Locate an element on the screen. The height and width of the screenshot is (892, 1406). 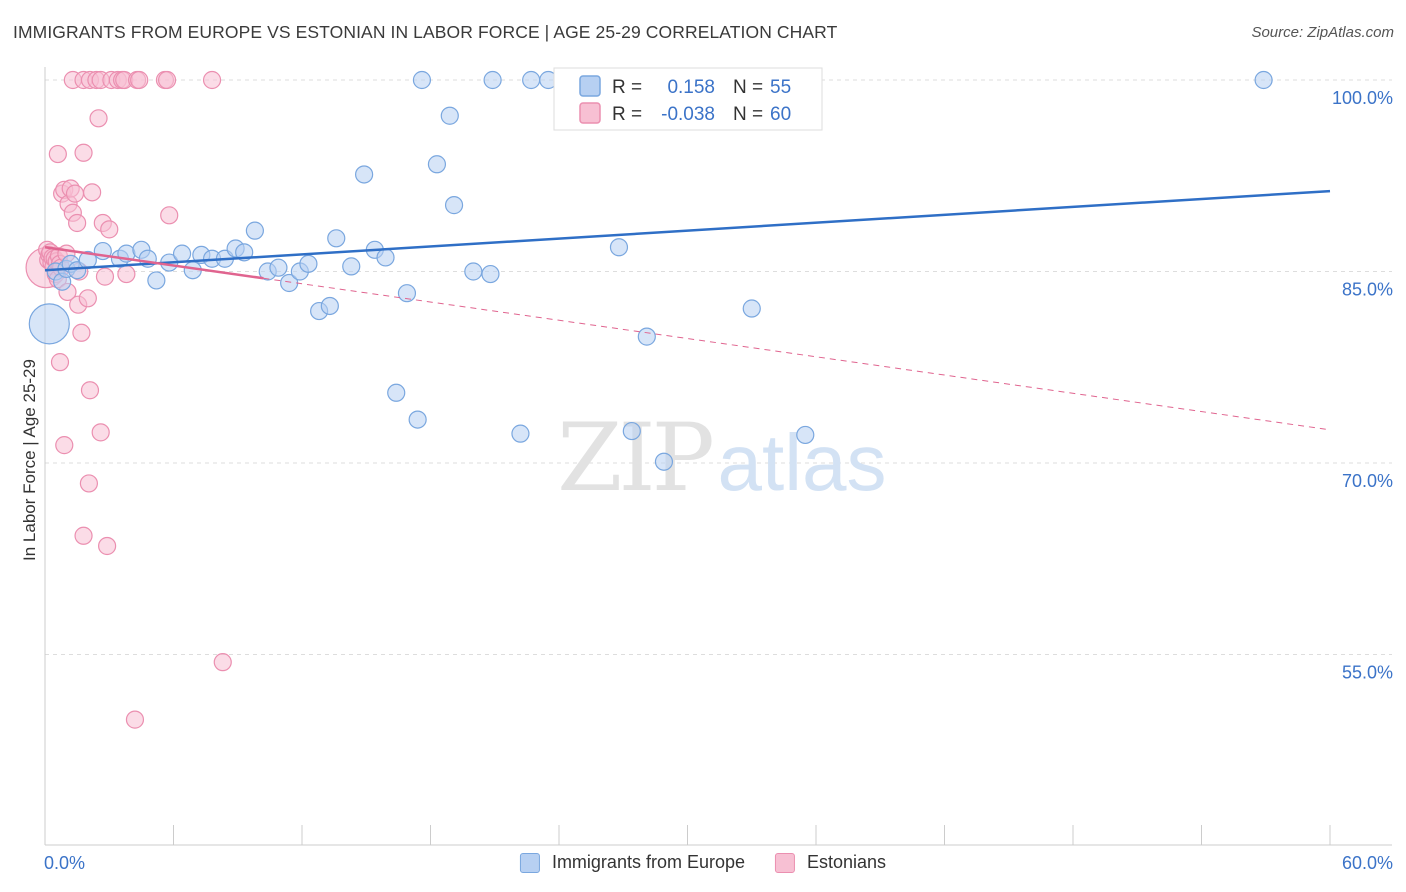
stats-r-label-europe: R = is located at coordinates (627, 87).